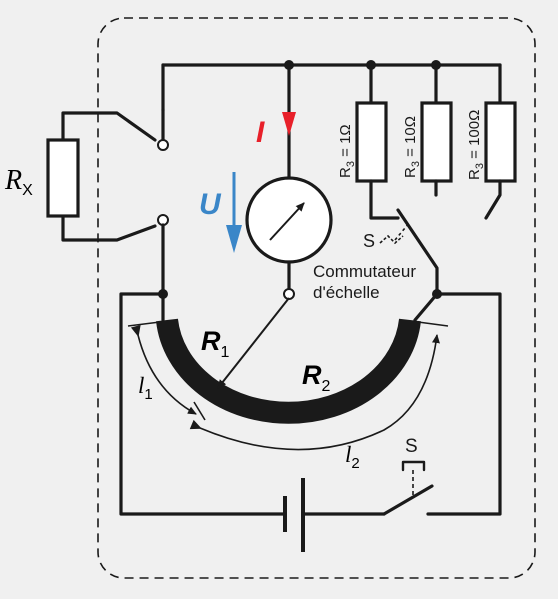 This screenshot has width=558, height=599. Describe the element at coordinates (412, 147) in the screenshot. I see `range-resistor-2-label: R3 = 10Ω` at that location.